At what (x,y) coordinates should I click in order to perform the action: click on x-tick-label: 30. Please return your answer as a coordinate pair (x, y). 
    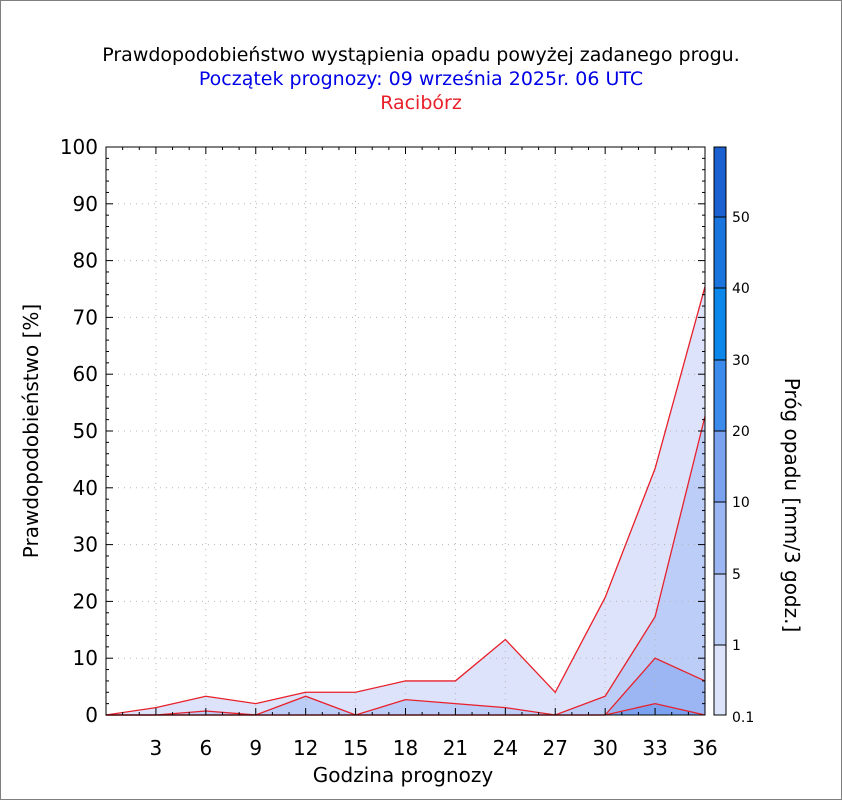
    Looking at the image, I should click on (604, 748).